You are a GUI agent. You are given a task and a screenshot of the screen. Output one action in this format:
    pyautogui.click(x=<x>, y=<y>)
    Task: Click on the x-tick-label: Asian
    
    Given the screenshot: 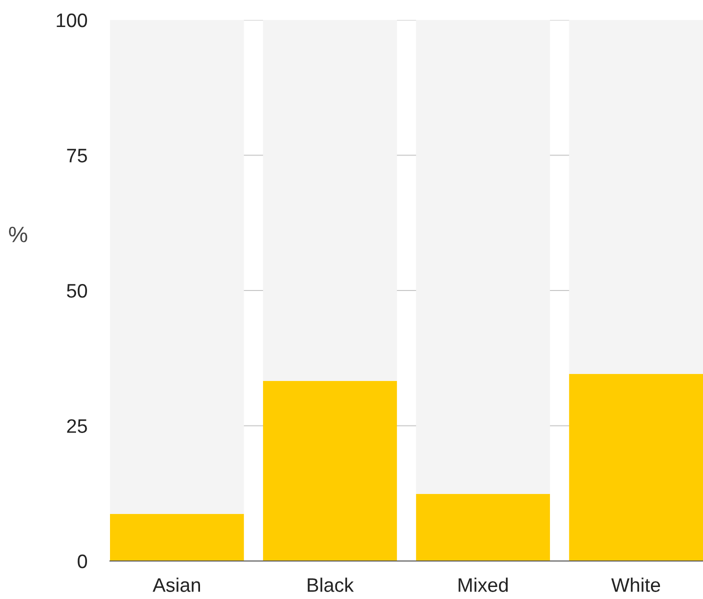 What is the action you would take?
    pyautogui.click(x=176, y=585)
    